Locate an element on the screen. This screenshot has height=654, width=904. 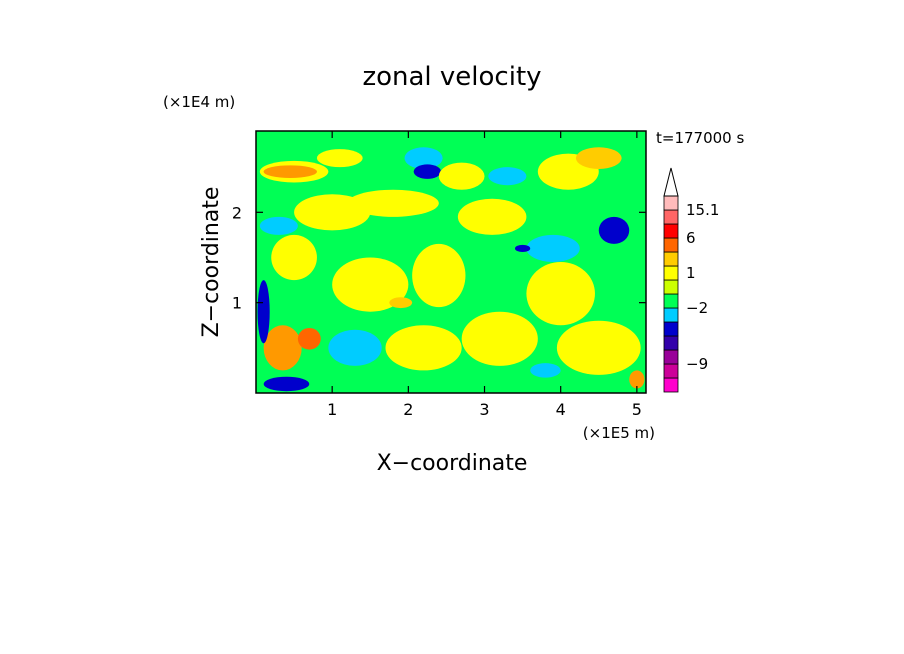
colorbar-label: 1 is located at coordinates (691, 273).